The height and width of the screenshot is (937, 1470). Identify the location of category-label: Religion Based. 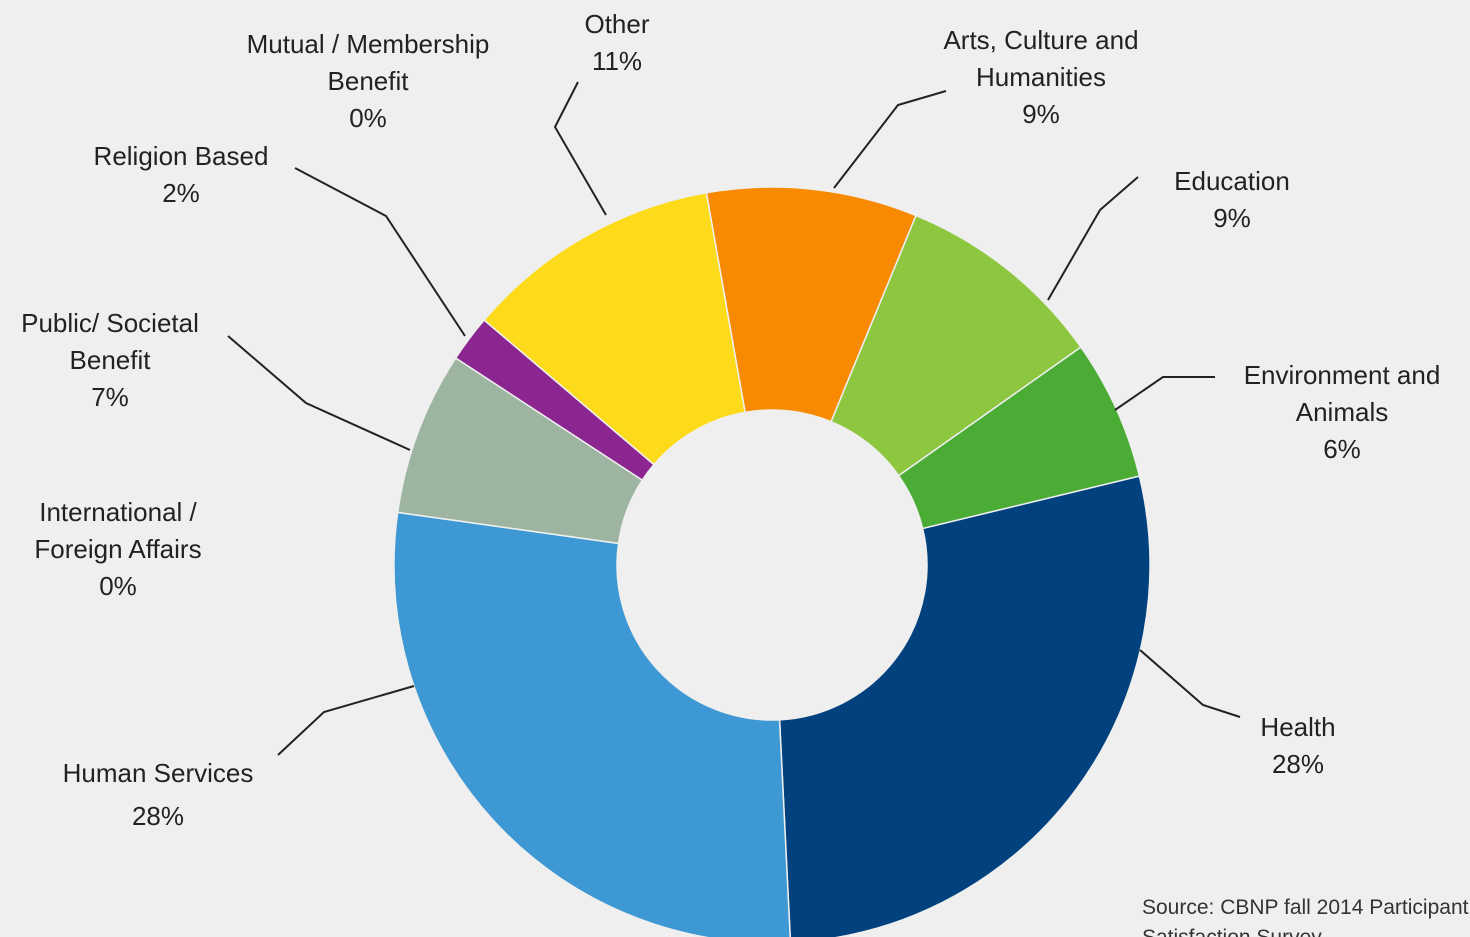
(181, 156).